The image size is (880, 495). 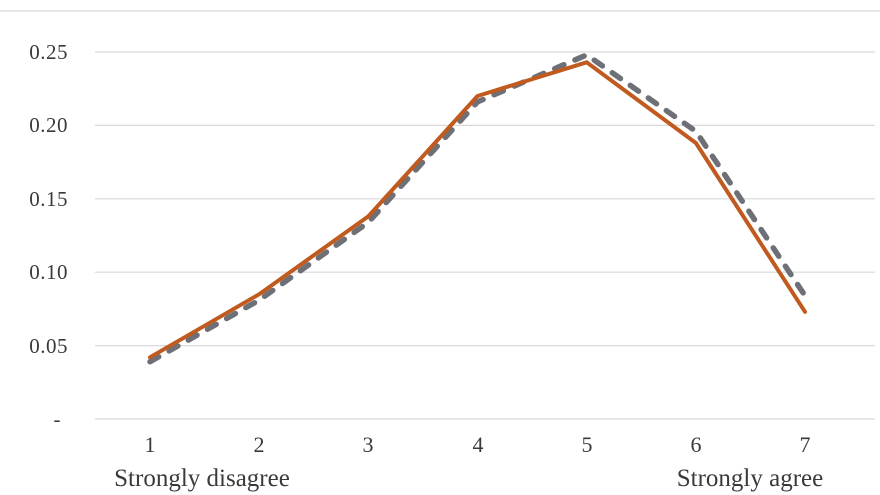 I want to click on y-tick-label: 0.25, so click(x=48, y=52).